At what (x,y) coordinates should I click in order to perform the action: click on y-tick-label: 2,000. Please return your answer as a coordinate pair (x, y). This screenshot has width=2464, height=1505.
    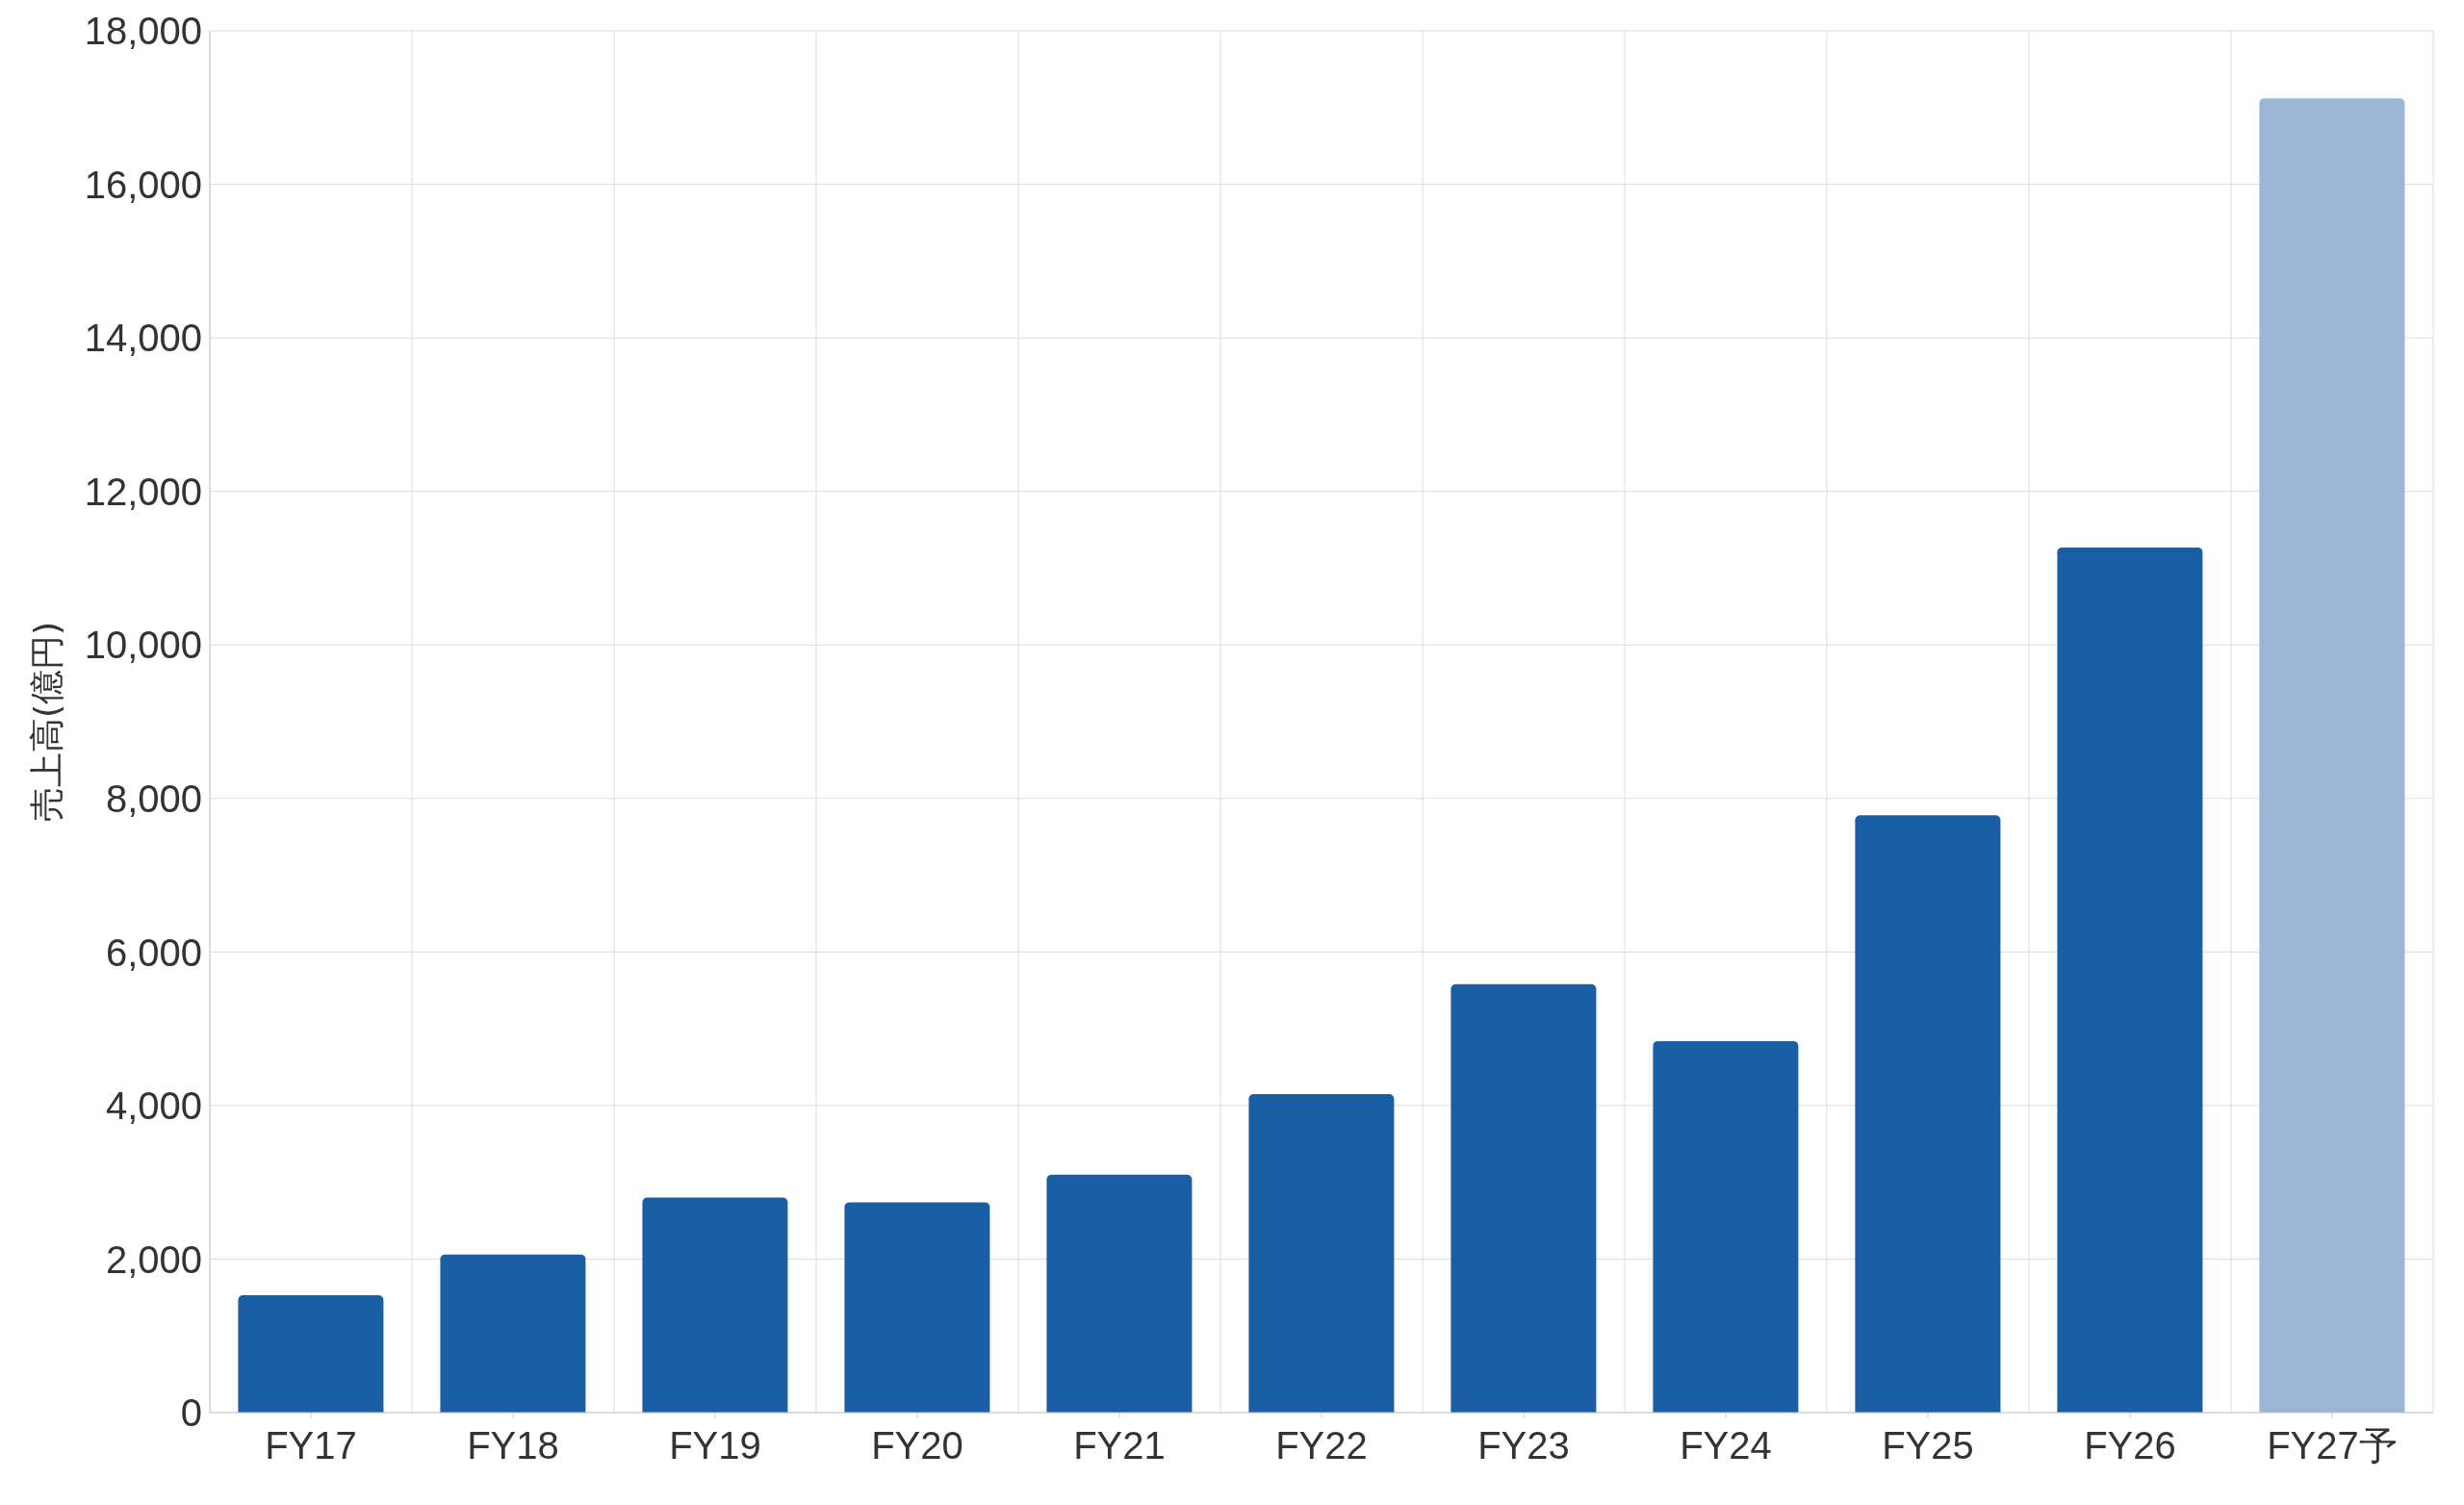
    Looking at the image, I should click on (153, 1259).